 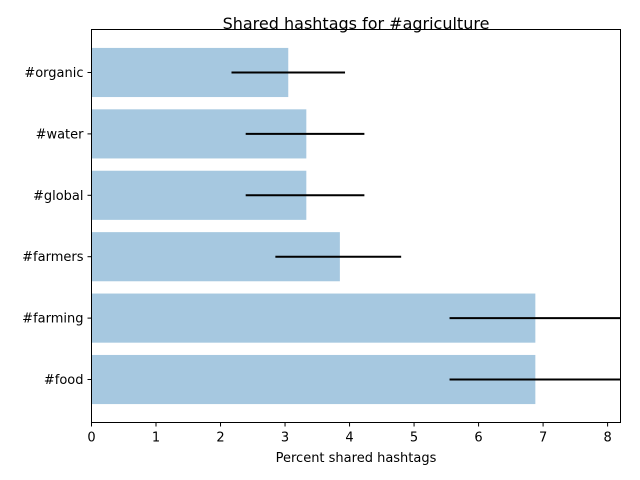 What do you see at coordinates (478, 438) in the screenshot?
I see `x-tick-label: 6` at bounding box center [478, 438].